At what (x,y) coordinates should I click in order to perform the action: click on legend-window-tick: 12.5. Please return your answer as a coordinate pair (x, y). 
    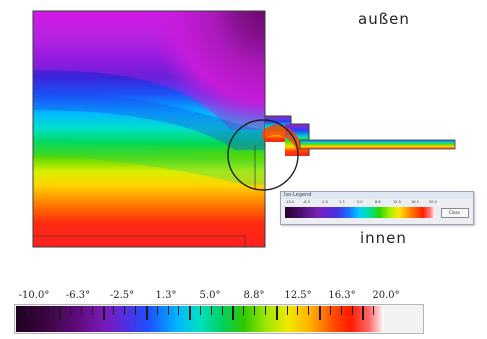
    Looking at the image, I should click on (397, 202).